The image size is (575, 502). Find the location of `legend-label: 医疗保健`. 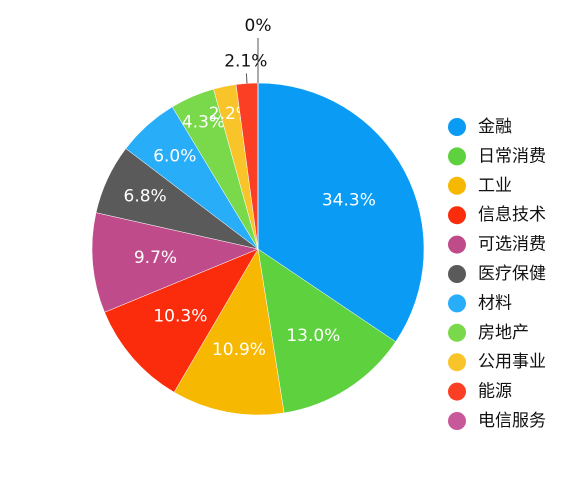

legend-label: 医疗保健 is located at coordinates (512, 274).